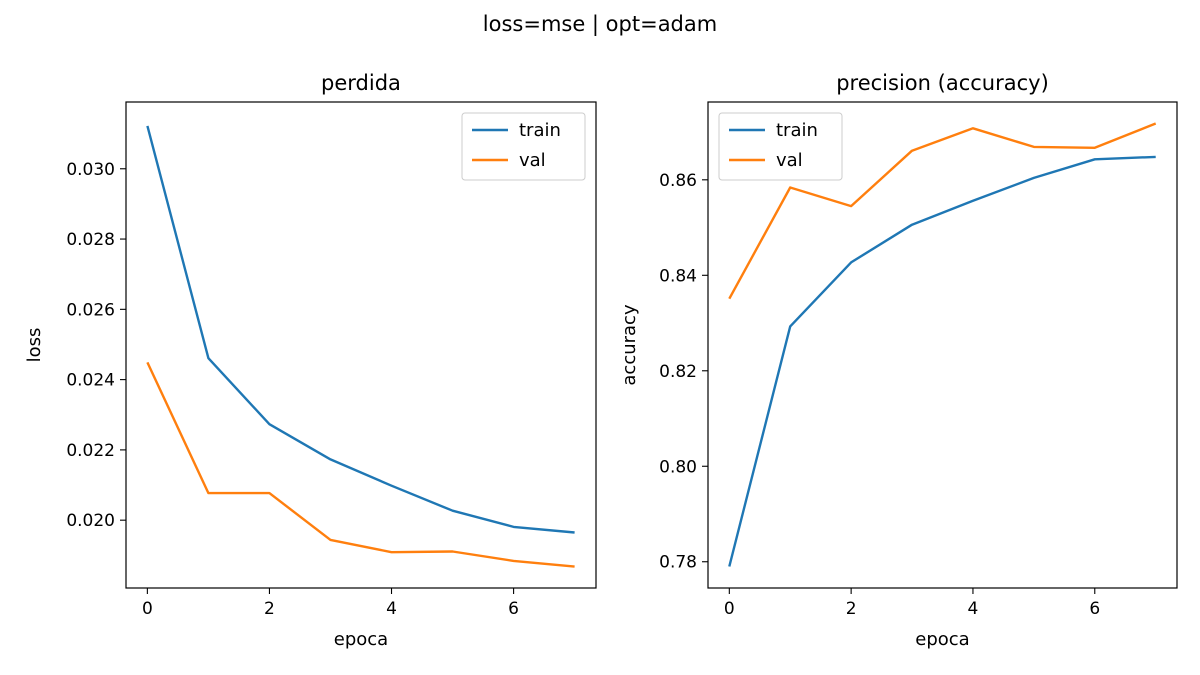  What do you see at coordinates (90, 381) in the screenshot?
I see `y-tick-label: 0.024` at bounding box center [90, 381].